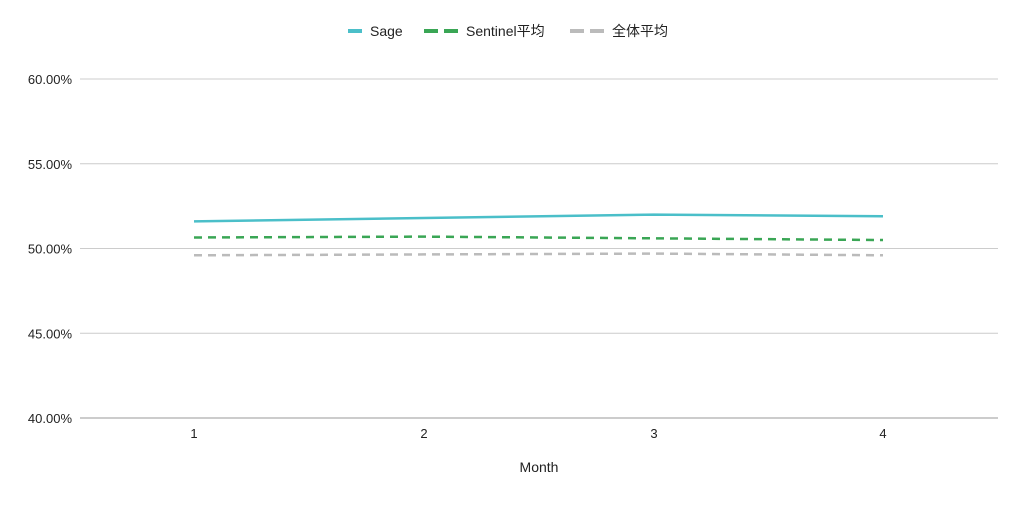 This screenshot has width=1024, height=505. What do you see at coordinates (50, 164) in the screenshot?
I see `y-tick-label: 55.00%` at bounding box center [50, 164].